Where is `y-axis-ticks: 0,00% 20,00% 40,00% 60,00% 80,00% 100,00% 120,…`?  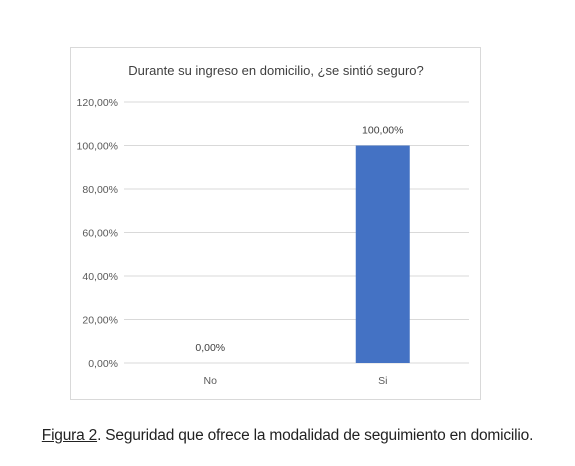
y-axis-ticks: 0,00% 20,00% 40,00% 60,00% 80,00% 100,00% 120,… is located at coordinates (97, 233).